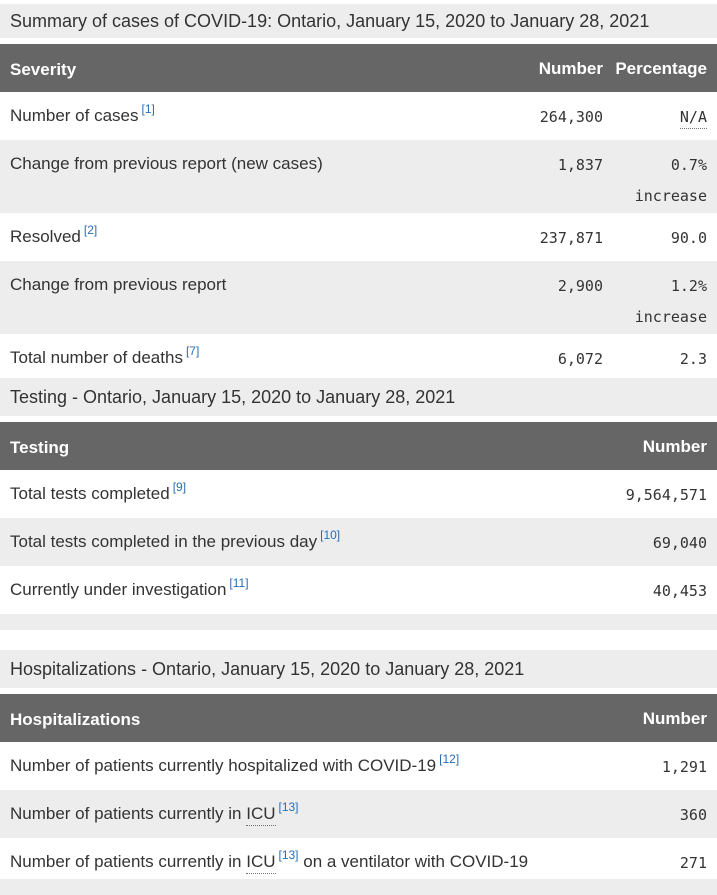  Describe the element at coordinates (239, 583) in the screenshot. I see `footnote-link: [11]` at that location.